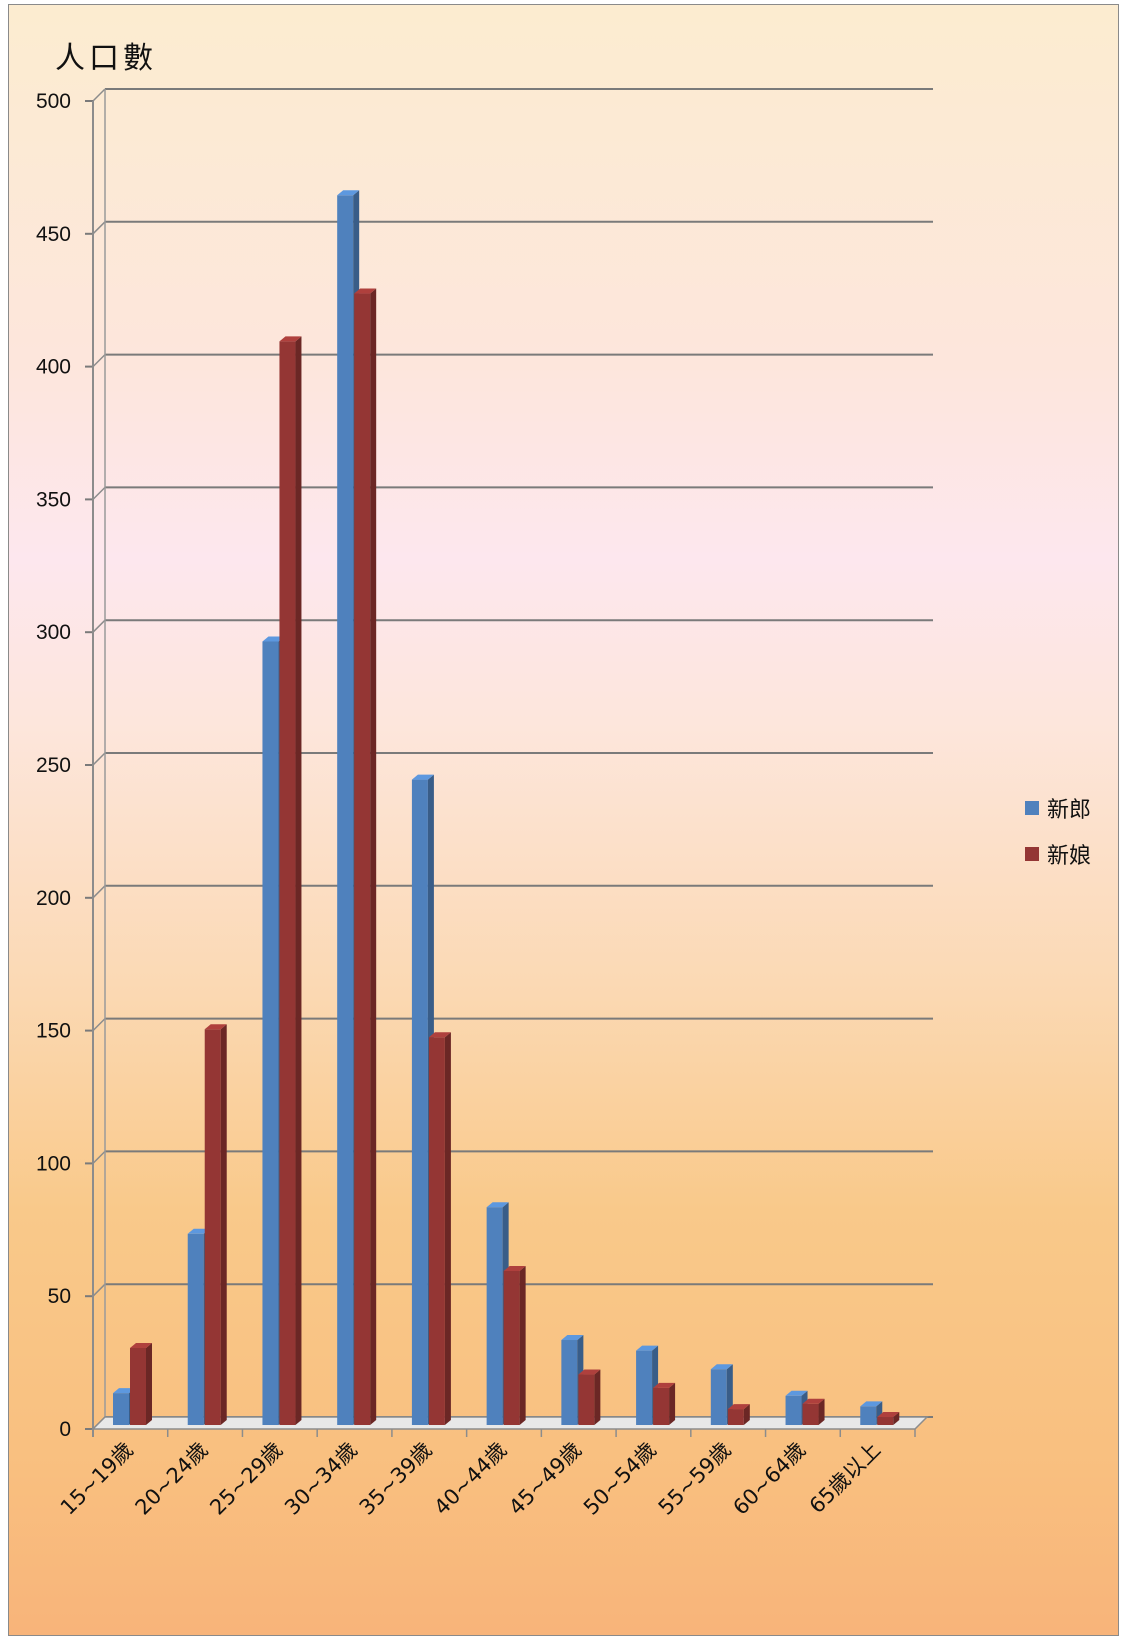  I want to click on legend-item: 新娘, so click(1058, 854).